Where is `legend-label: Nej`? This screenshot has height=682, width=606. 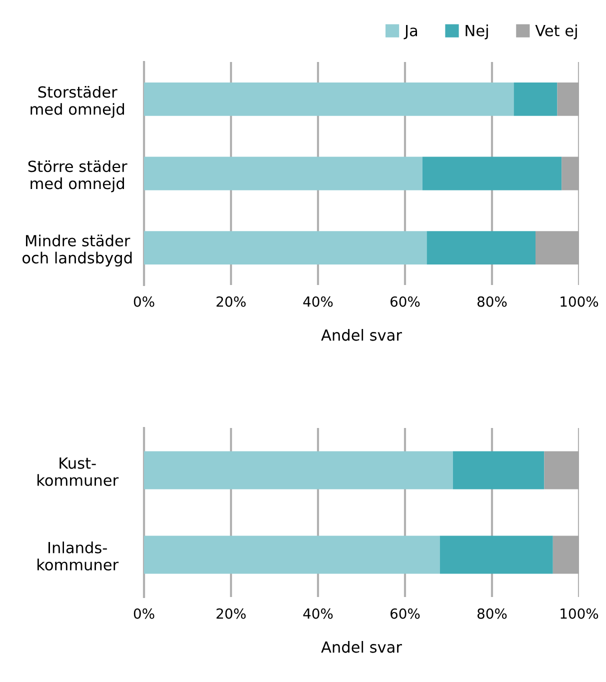 legend-label: Nej is located at coordinates (477, 32).